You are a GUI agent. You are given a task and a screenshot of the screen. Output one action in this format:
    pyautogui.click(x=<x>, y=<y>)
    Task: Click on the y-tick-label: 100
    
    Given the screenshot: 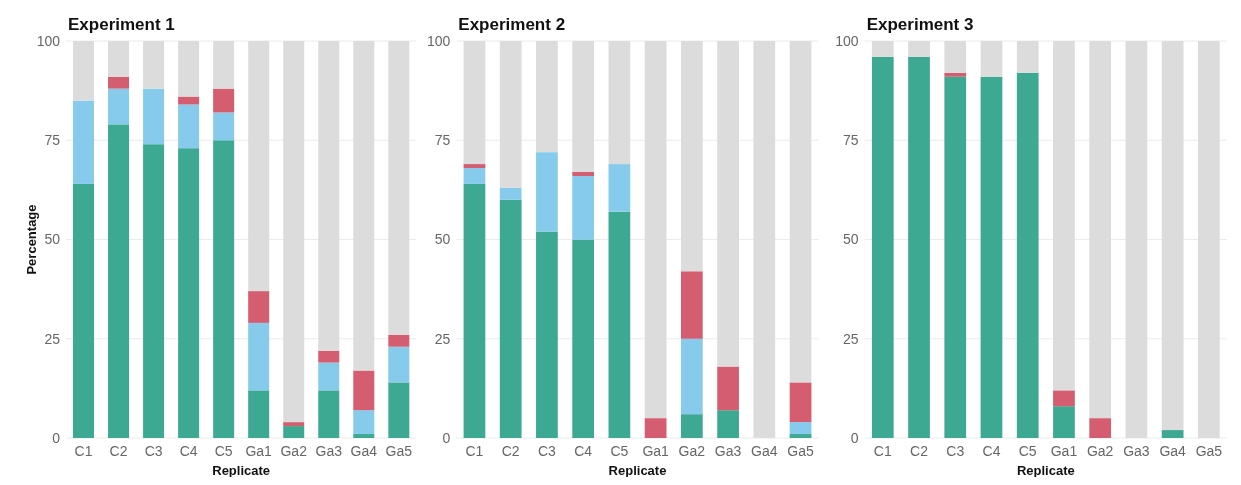 What is the action you would take?
    pyautogui.click(x=847, y=40)
    